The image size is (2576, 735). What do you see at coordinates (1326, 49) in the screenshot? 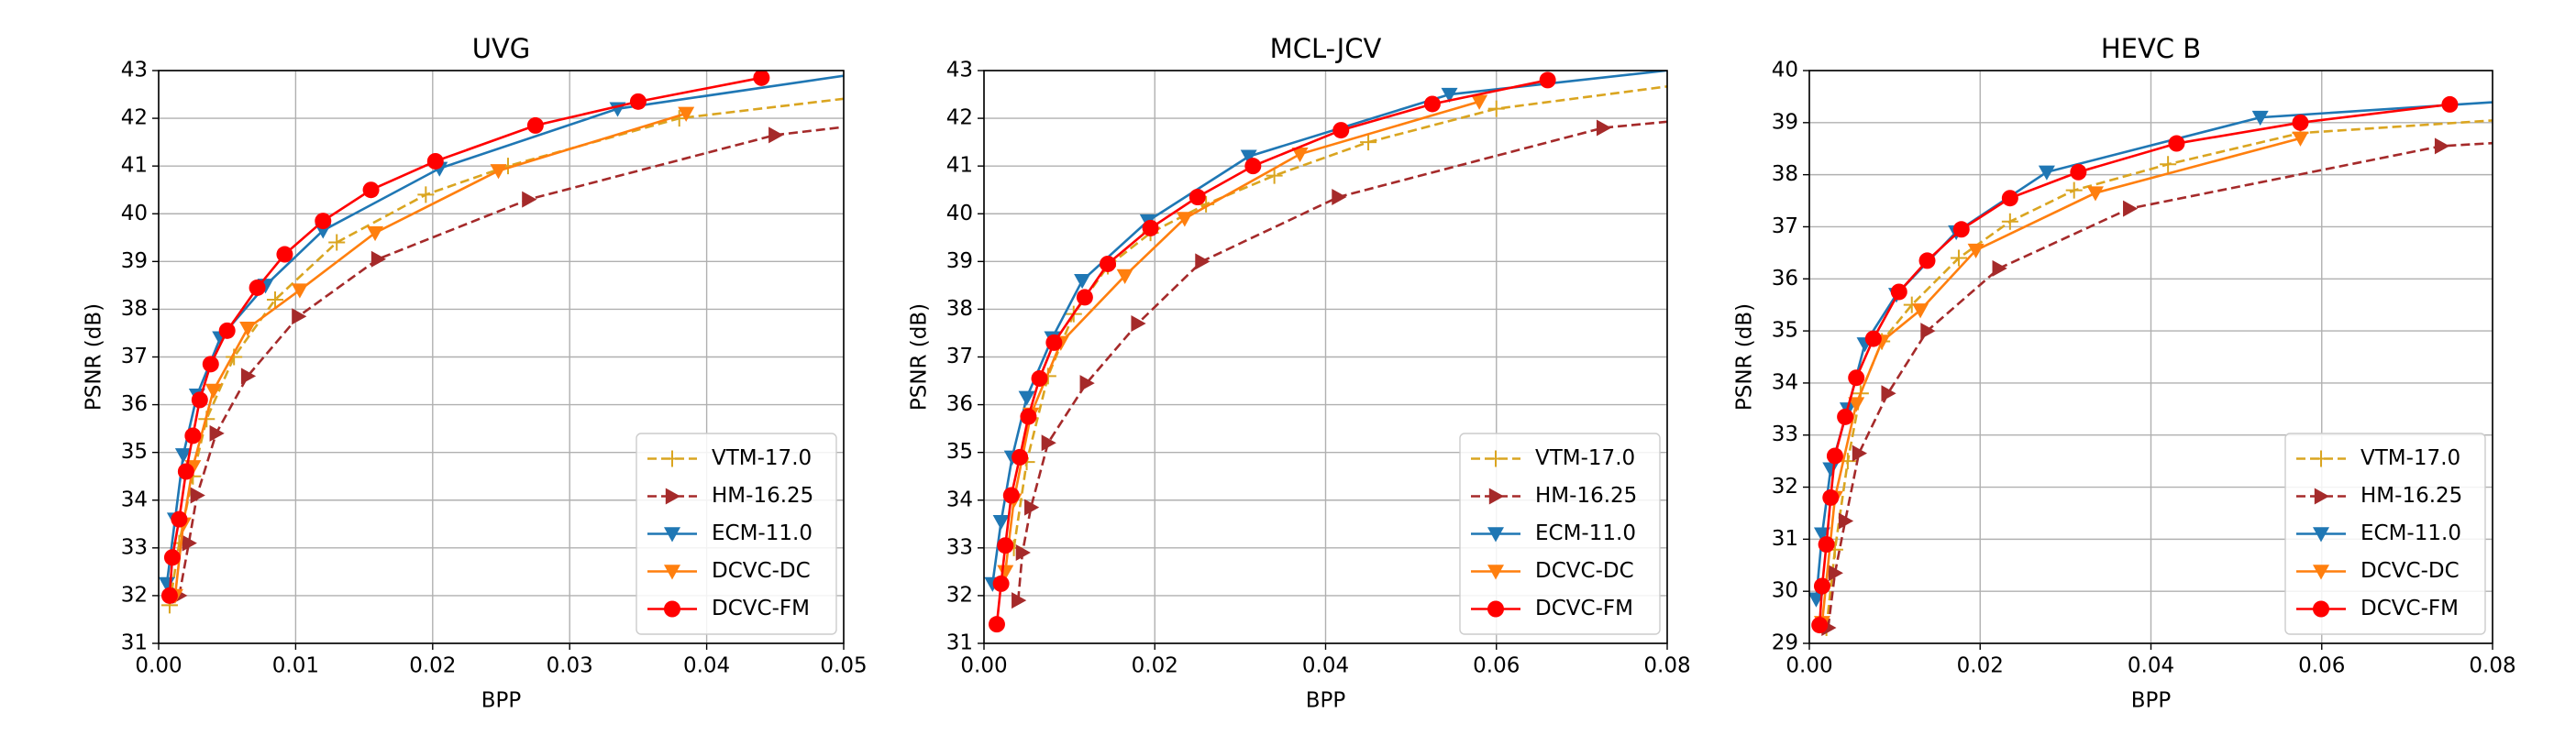
I see `chart-title: MCL-JCV` at bounding box center [1326, 49].